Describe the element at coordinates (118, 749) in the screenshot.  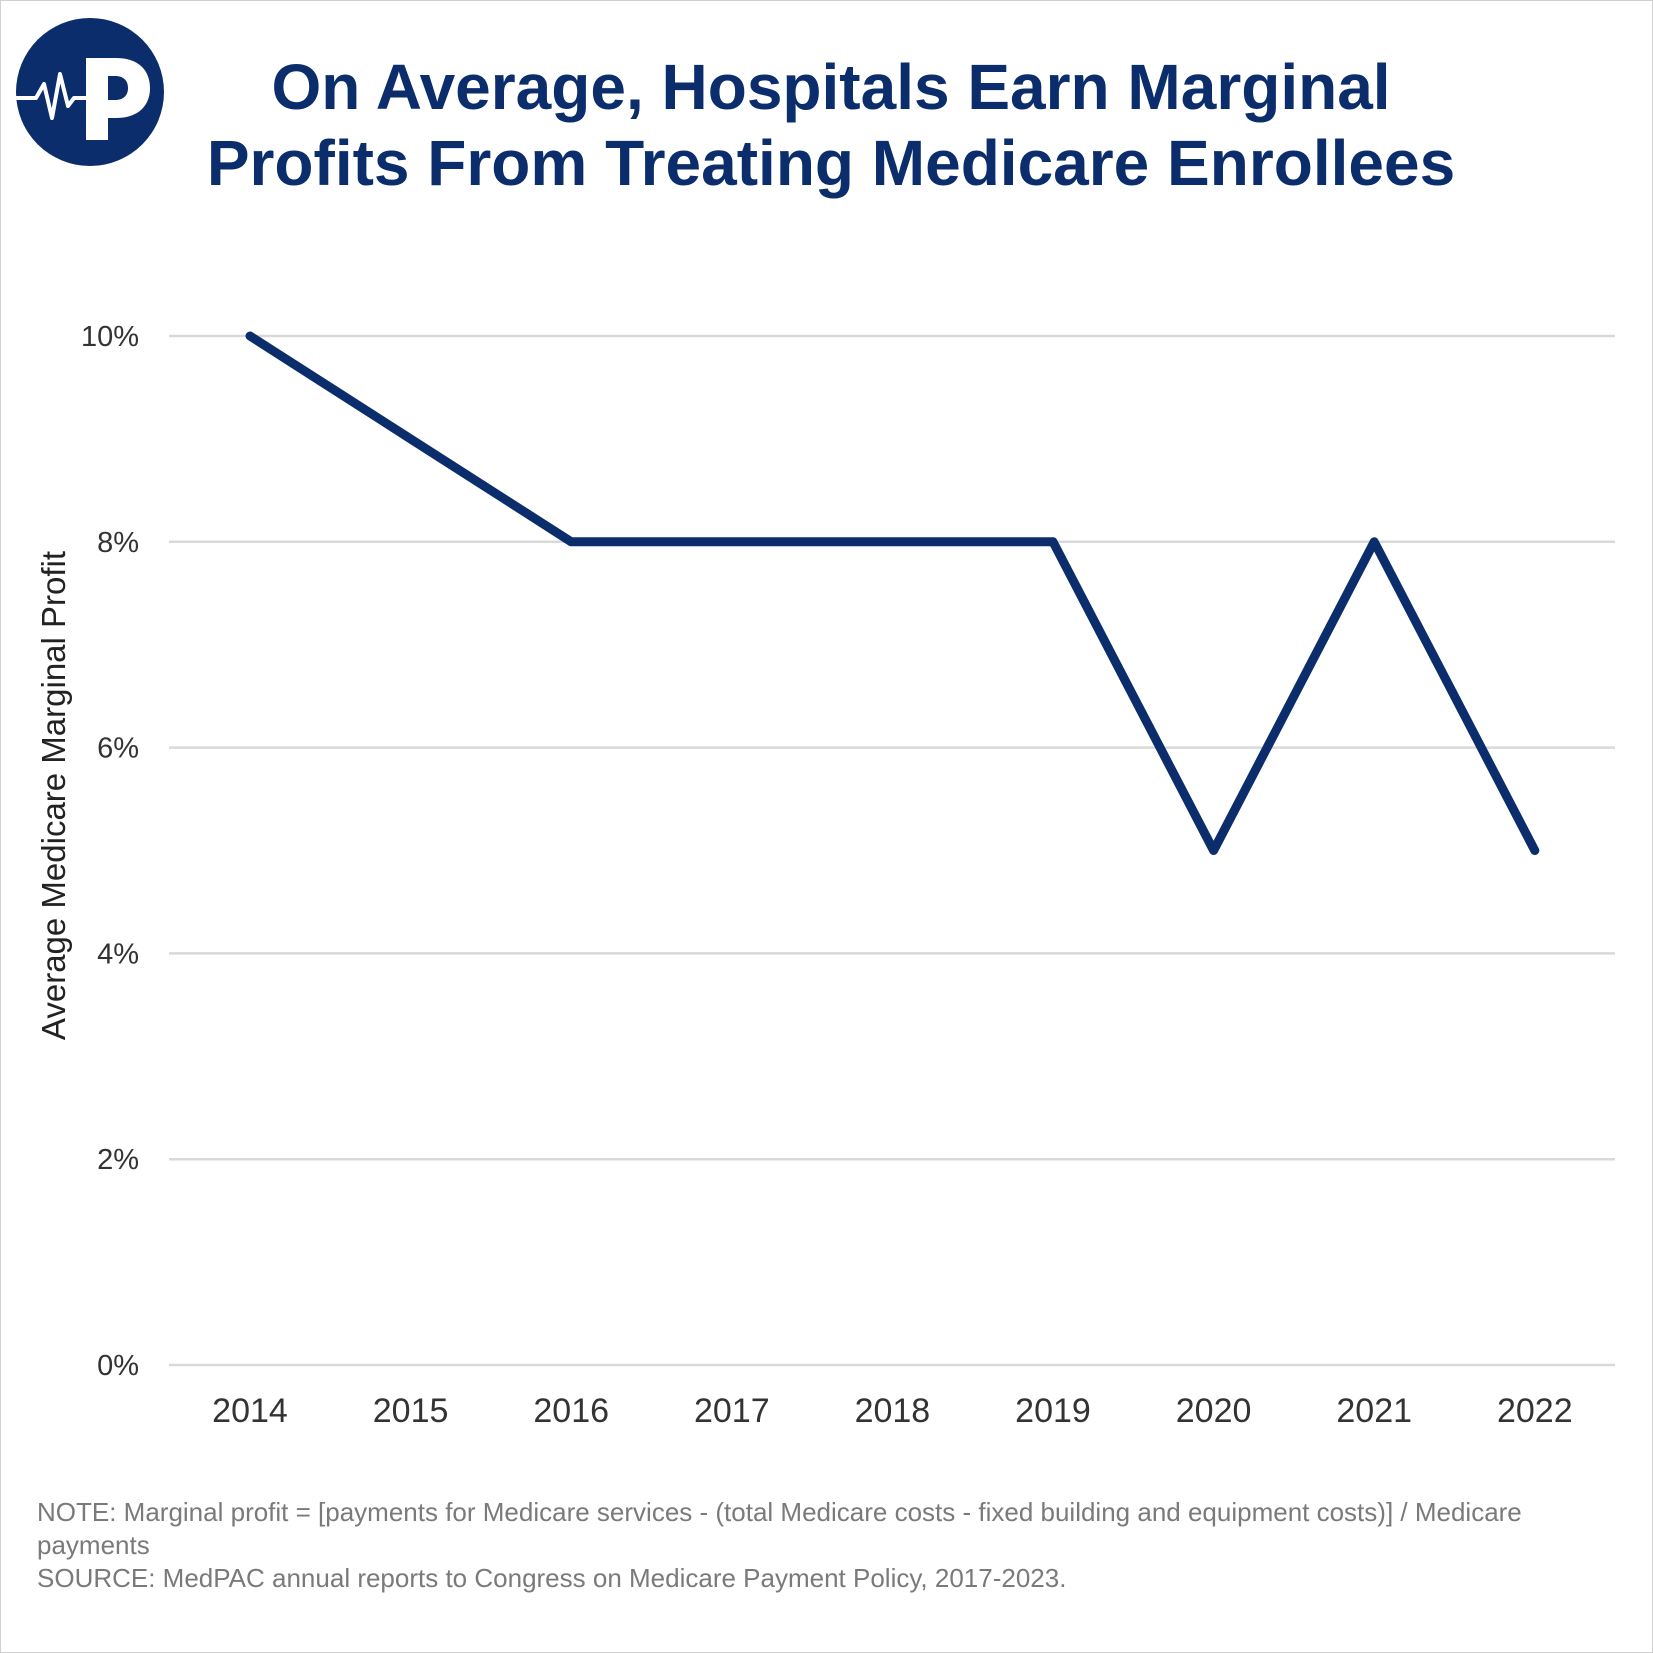
I see `y-tick-label: 6%` at that location.